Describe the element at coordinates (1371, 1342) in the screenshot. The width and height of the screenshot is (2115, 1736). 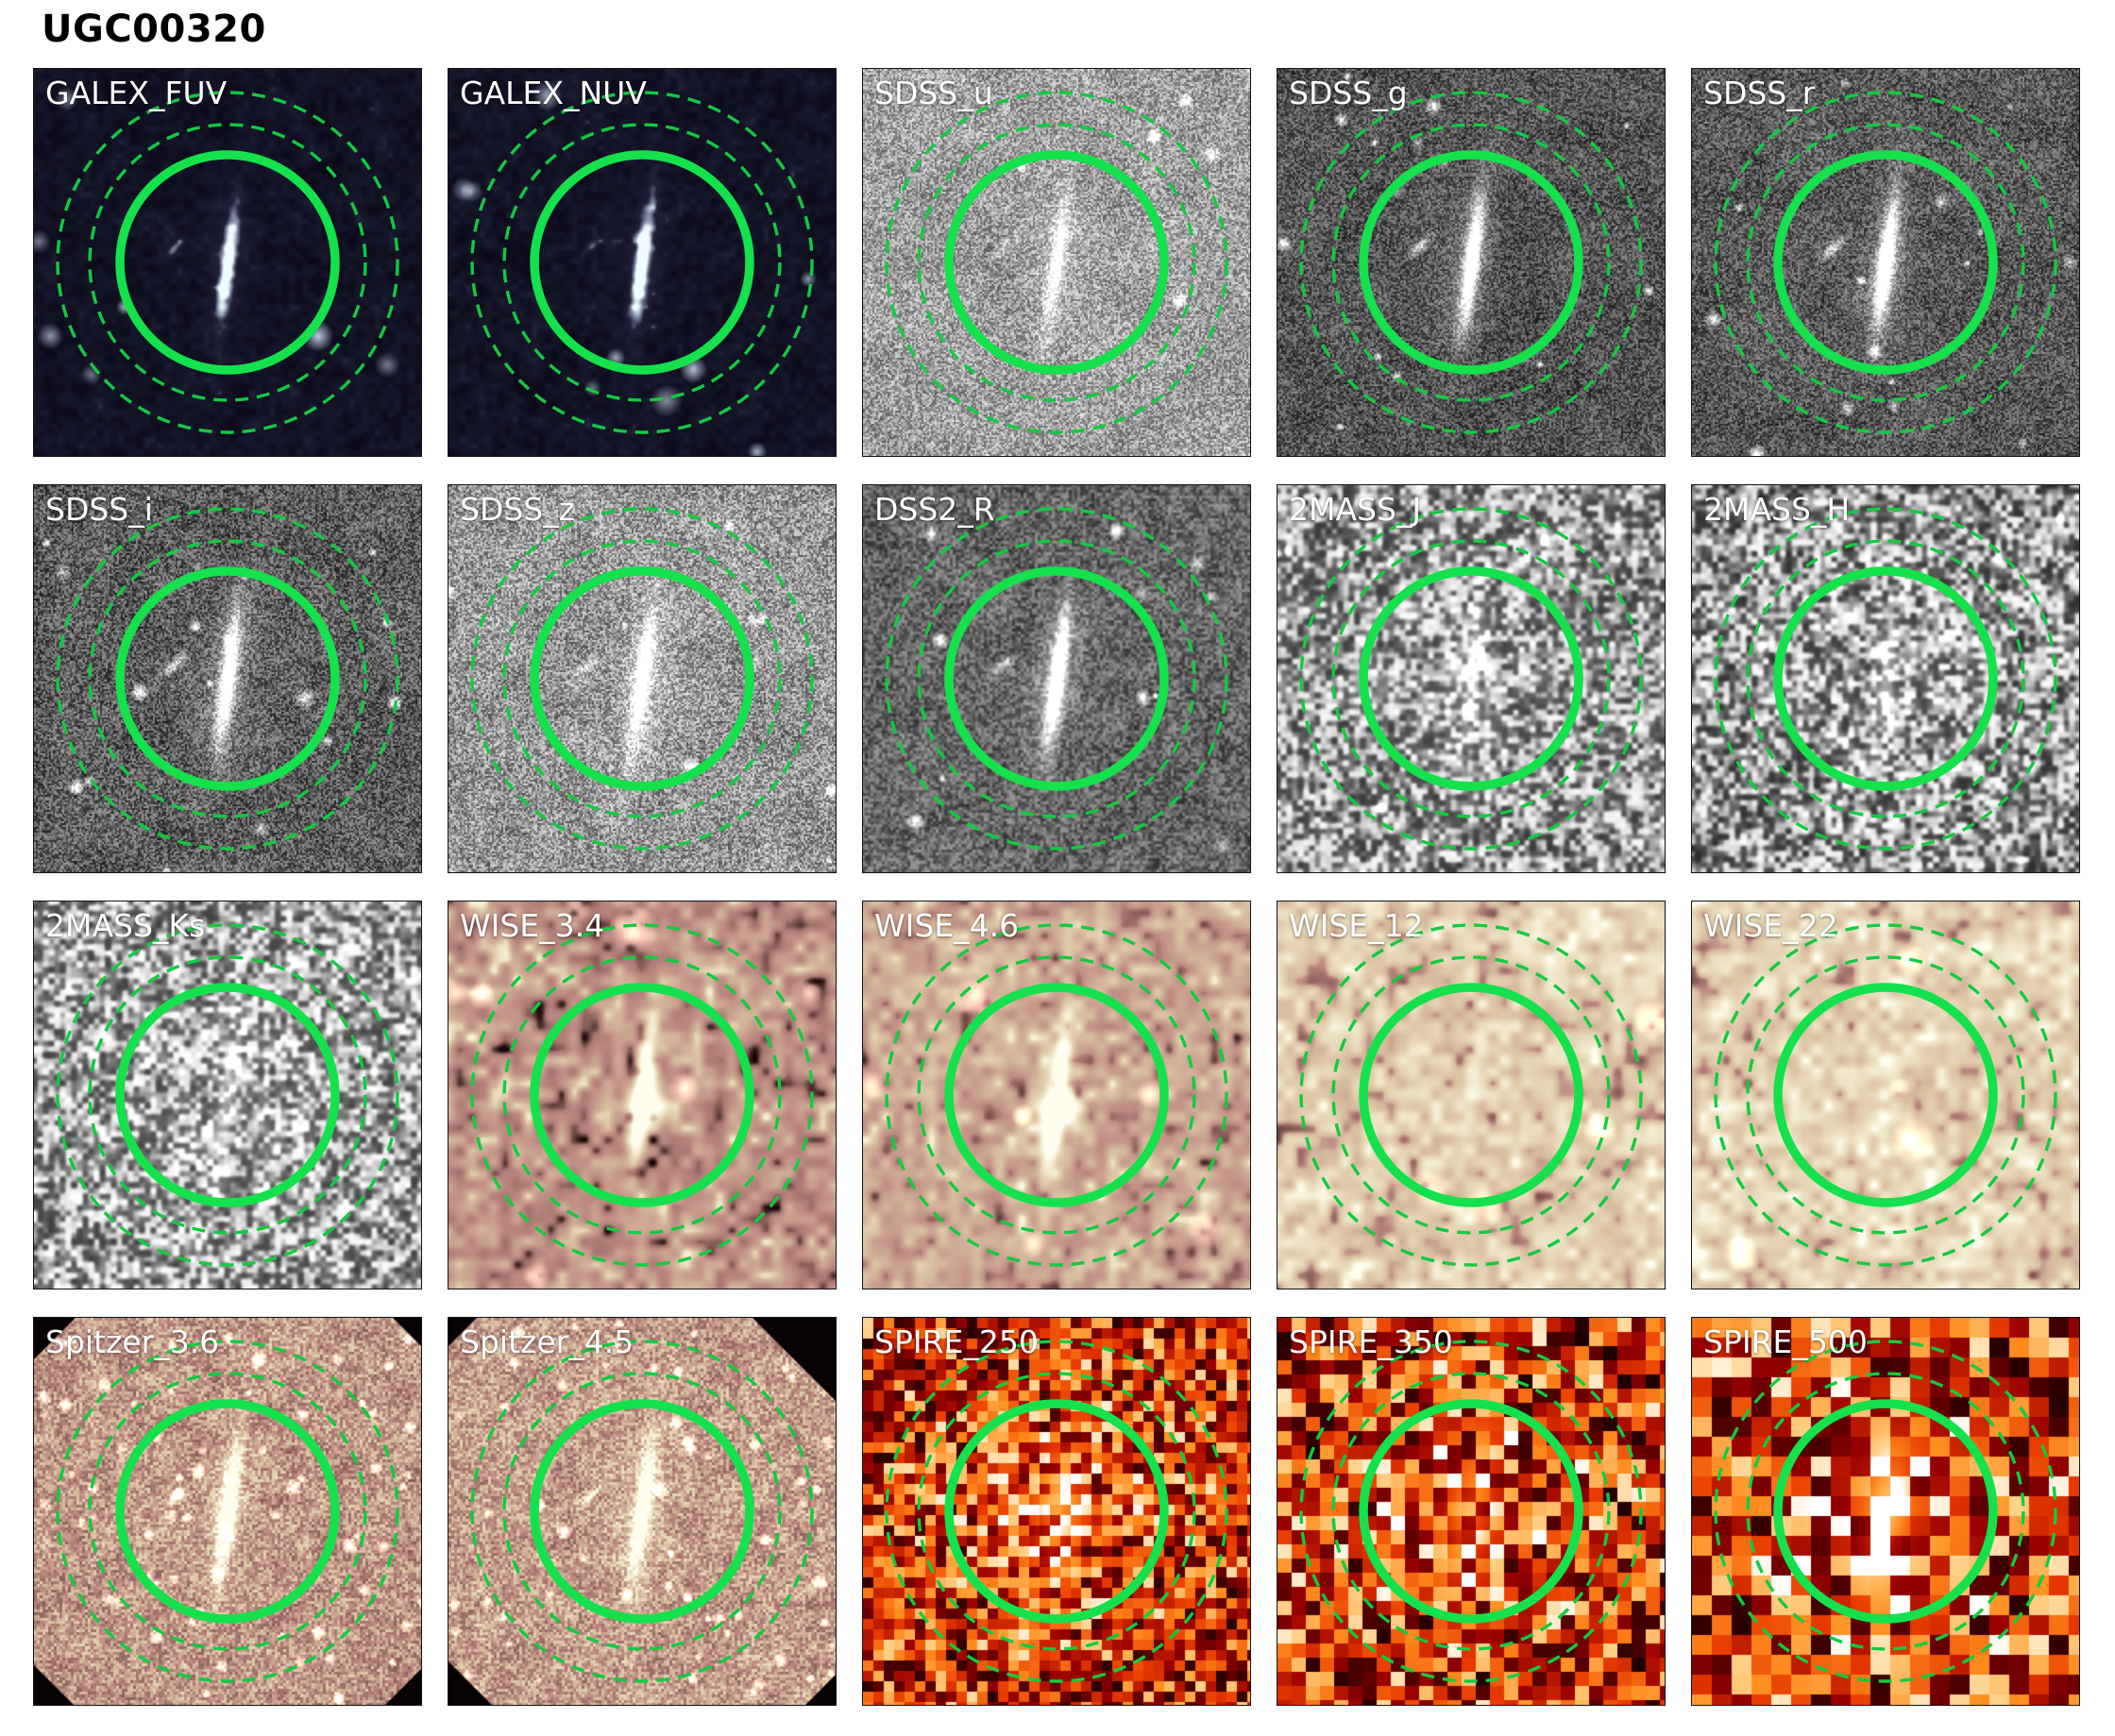
I see `band-label: SPIRE_350` at that location.